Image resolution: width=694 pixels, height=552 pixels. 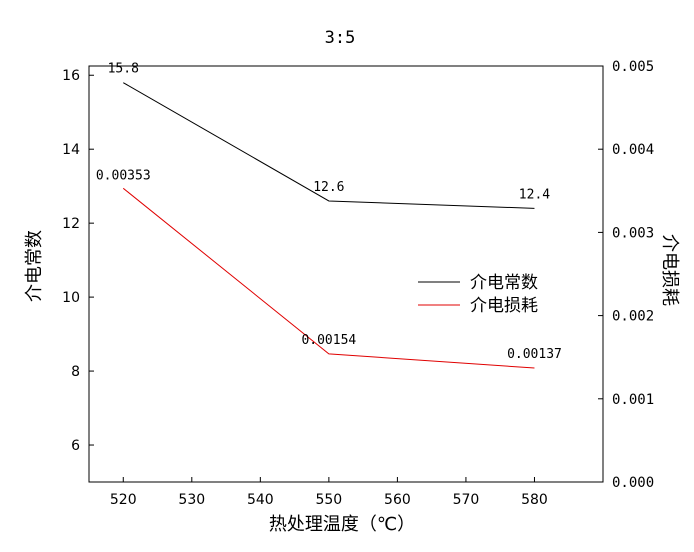 What do you see at coordinates (260, 500) in the screenshot?
I see `x-tick-label: 540` at bounding box center [260, 500].